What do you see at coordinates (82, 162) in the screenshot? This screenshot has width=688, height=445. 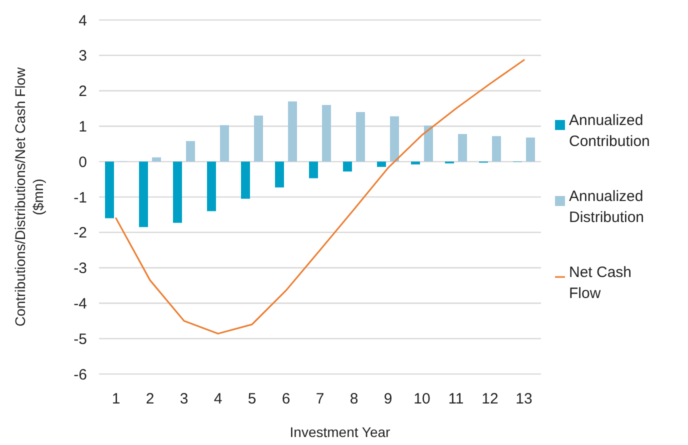 I see `y-tick-label: 0` at bounding box center [82, 162].